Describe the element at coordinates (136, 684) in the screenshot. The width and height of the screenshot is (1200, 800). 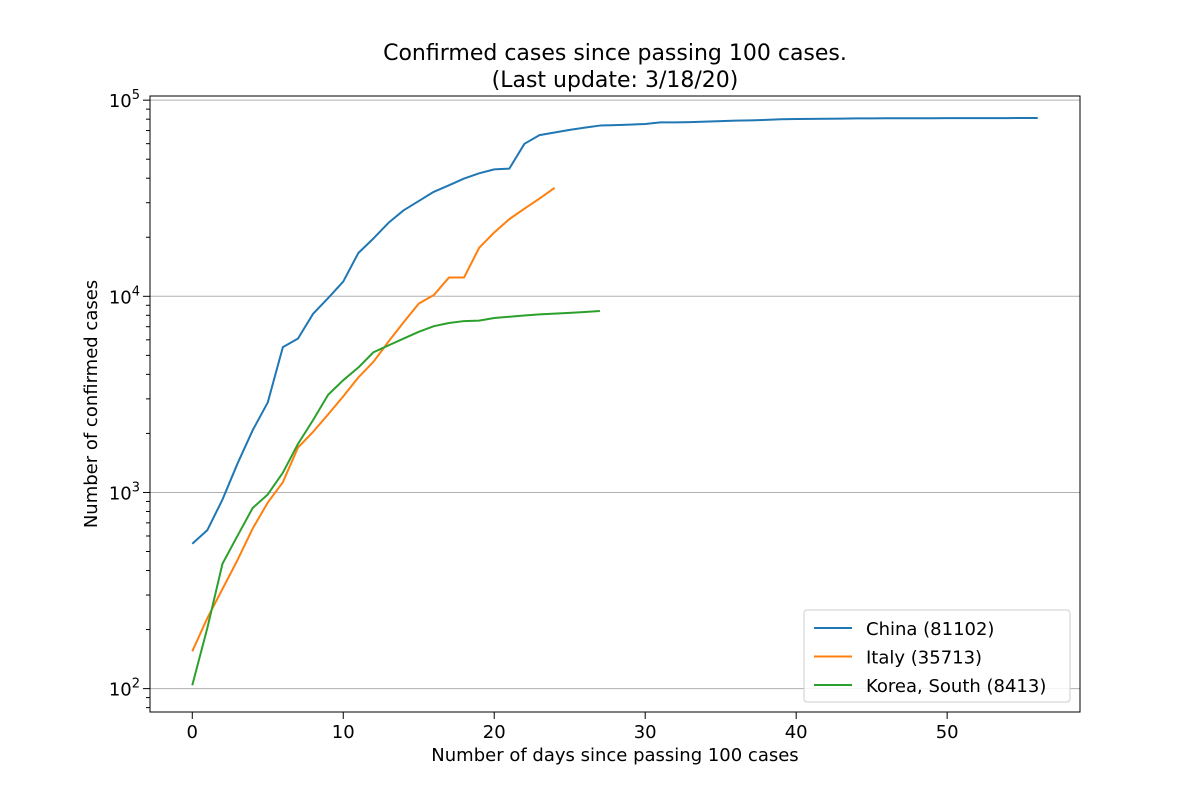
I see `y-tick-exponent: 2` at that location.